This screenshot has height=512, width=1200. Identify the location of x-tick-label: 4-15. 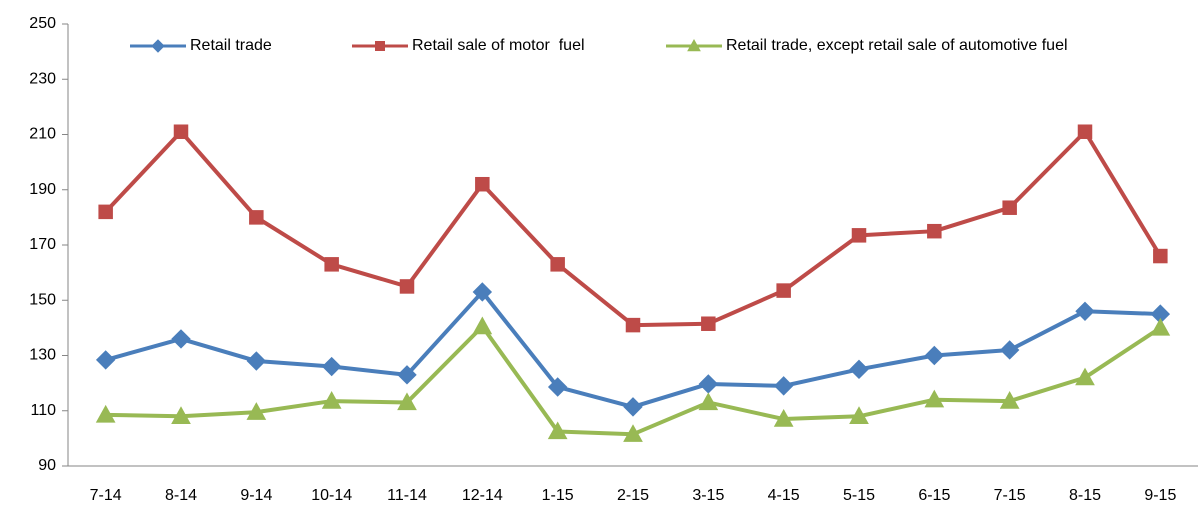
(784, 495).